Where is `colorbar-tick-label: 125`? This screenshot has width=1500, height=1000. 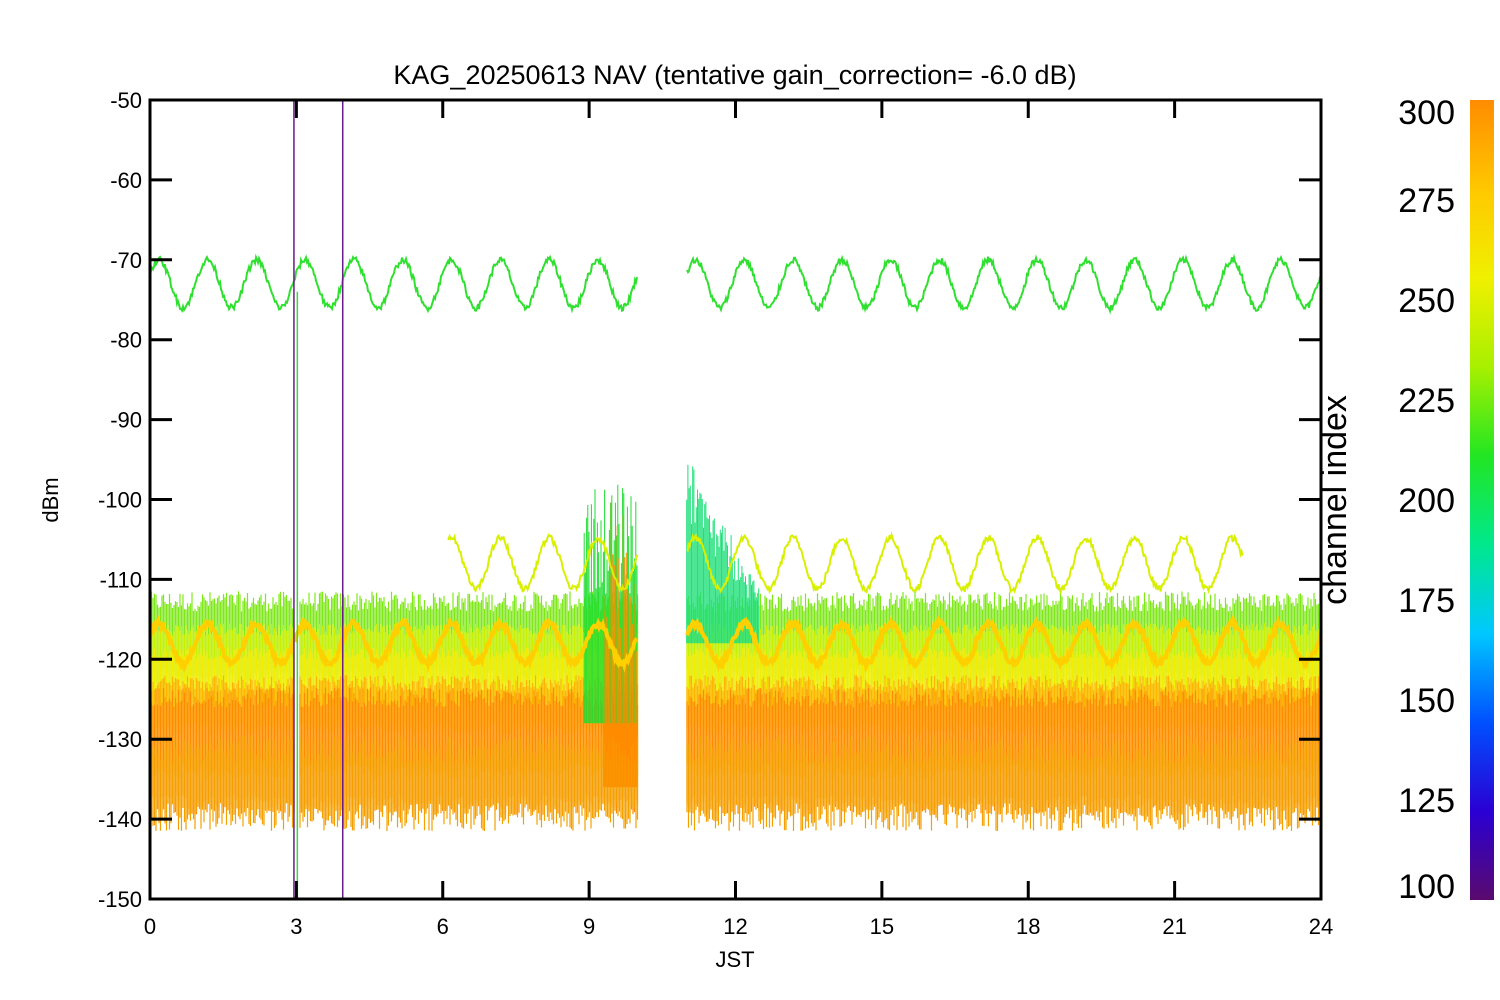 colorbar-tick-label: 125 is located at coordinates (1426, 801).